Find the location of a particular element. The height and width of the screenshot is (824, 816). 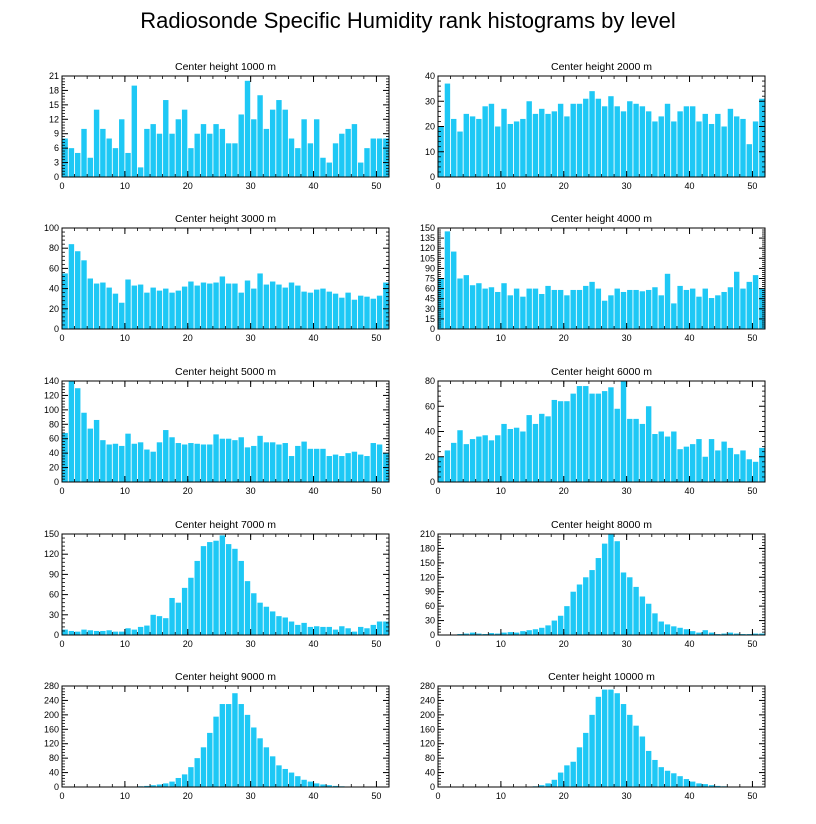

panel-10-ytick-label: 280 is located at coordinates (427, 686).